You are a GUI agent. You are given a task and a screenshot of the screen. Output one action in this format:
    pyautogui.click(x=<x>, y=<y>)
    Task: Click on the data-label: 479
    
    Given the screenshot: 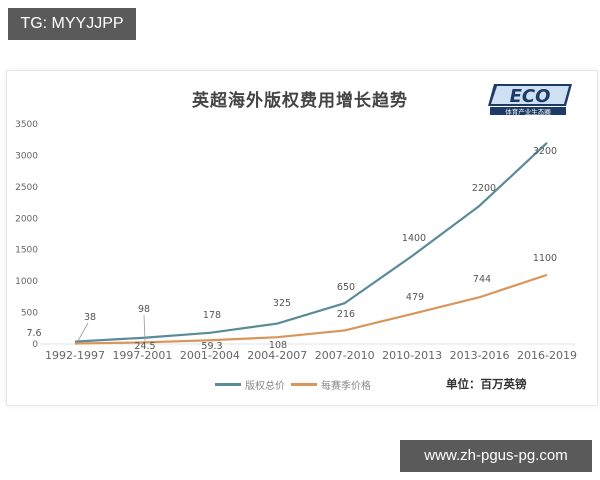 What is the action you would take?
    pyautogui.click(x=415, y=297)
    